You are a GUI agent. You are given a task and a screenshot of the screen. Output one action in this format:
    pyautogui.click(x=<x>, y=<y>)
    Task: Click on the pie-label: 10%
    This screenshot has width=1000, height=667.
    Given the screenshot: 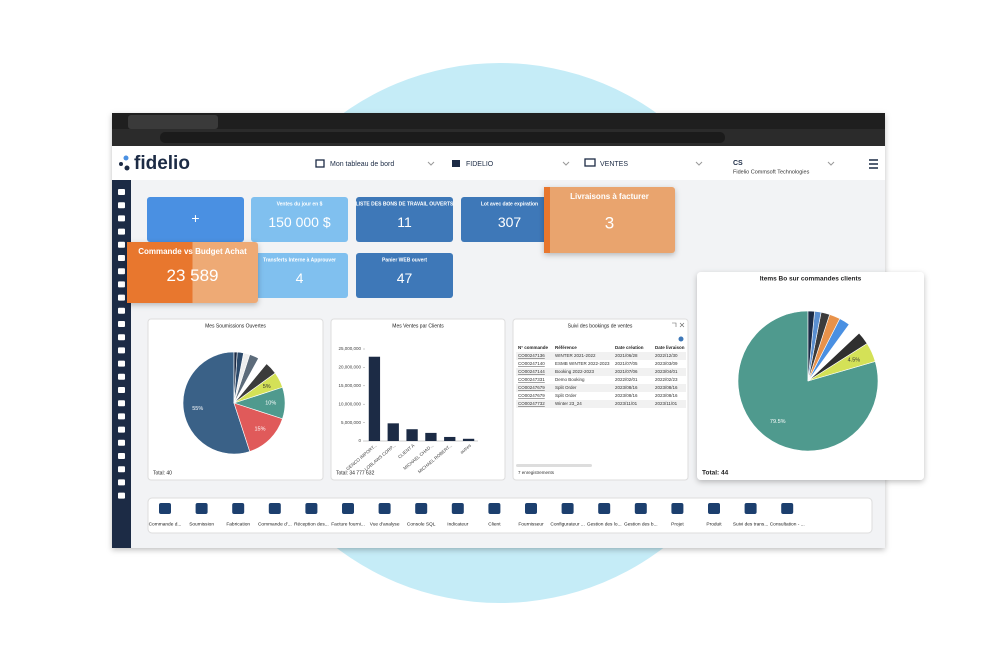 What is the action you would take?
    pyautogui.click(x=270, y=403)
    